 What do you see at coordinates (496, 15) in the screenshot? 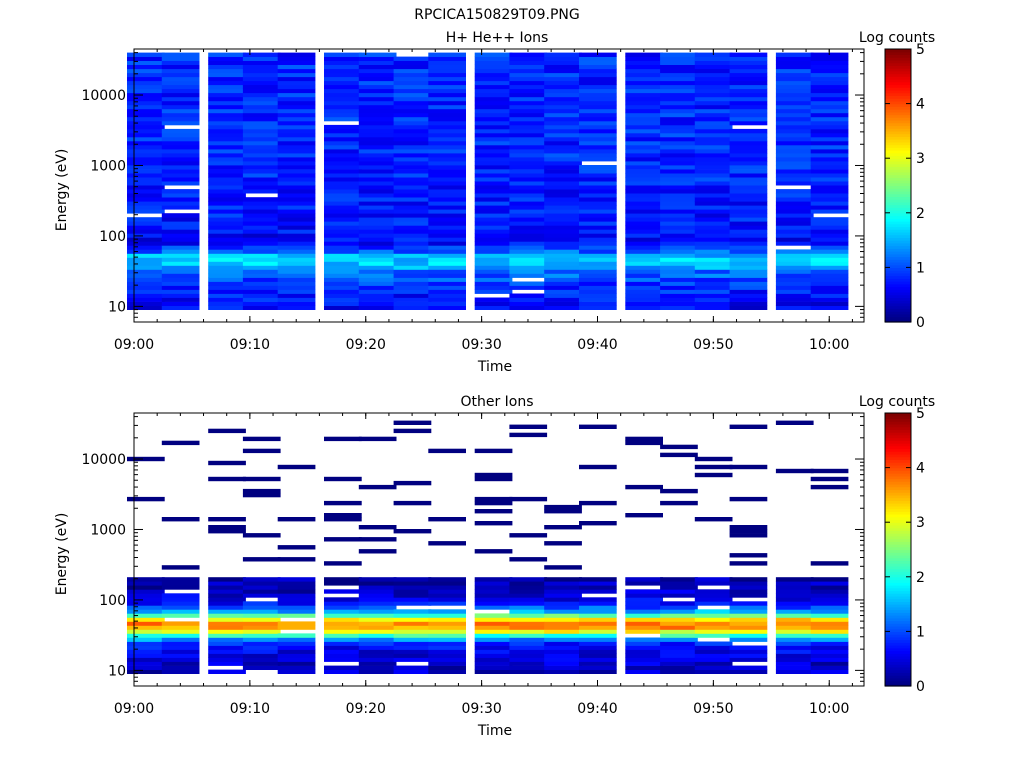
I see `figure-filename: RPCICA150829T09.PNG` at bounding box center [496, 15].